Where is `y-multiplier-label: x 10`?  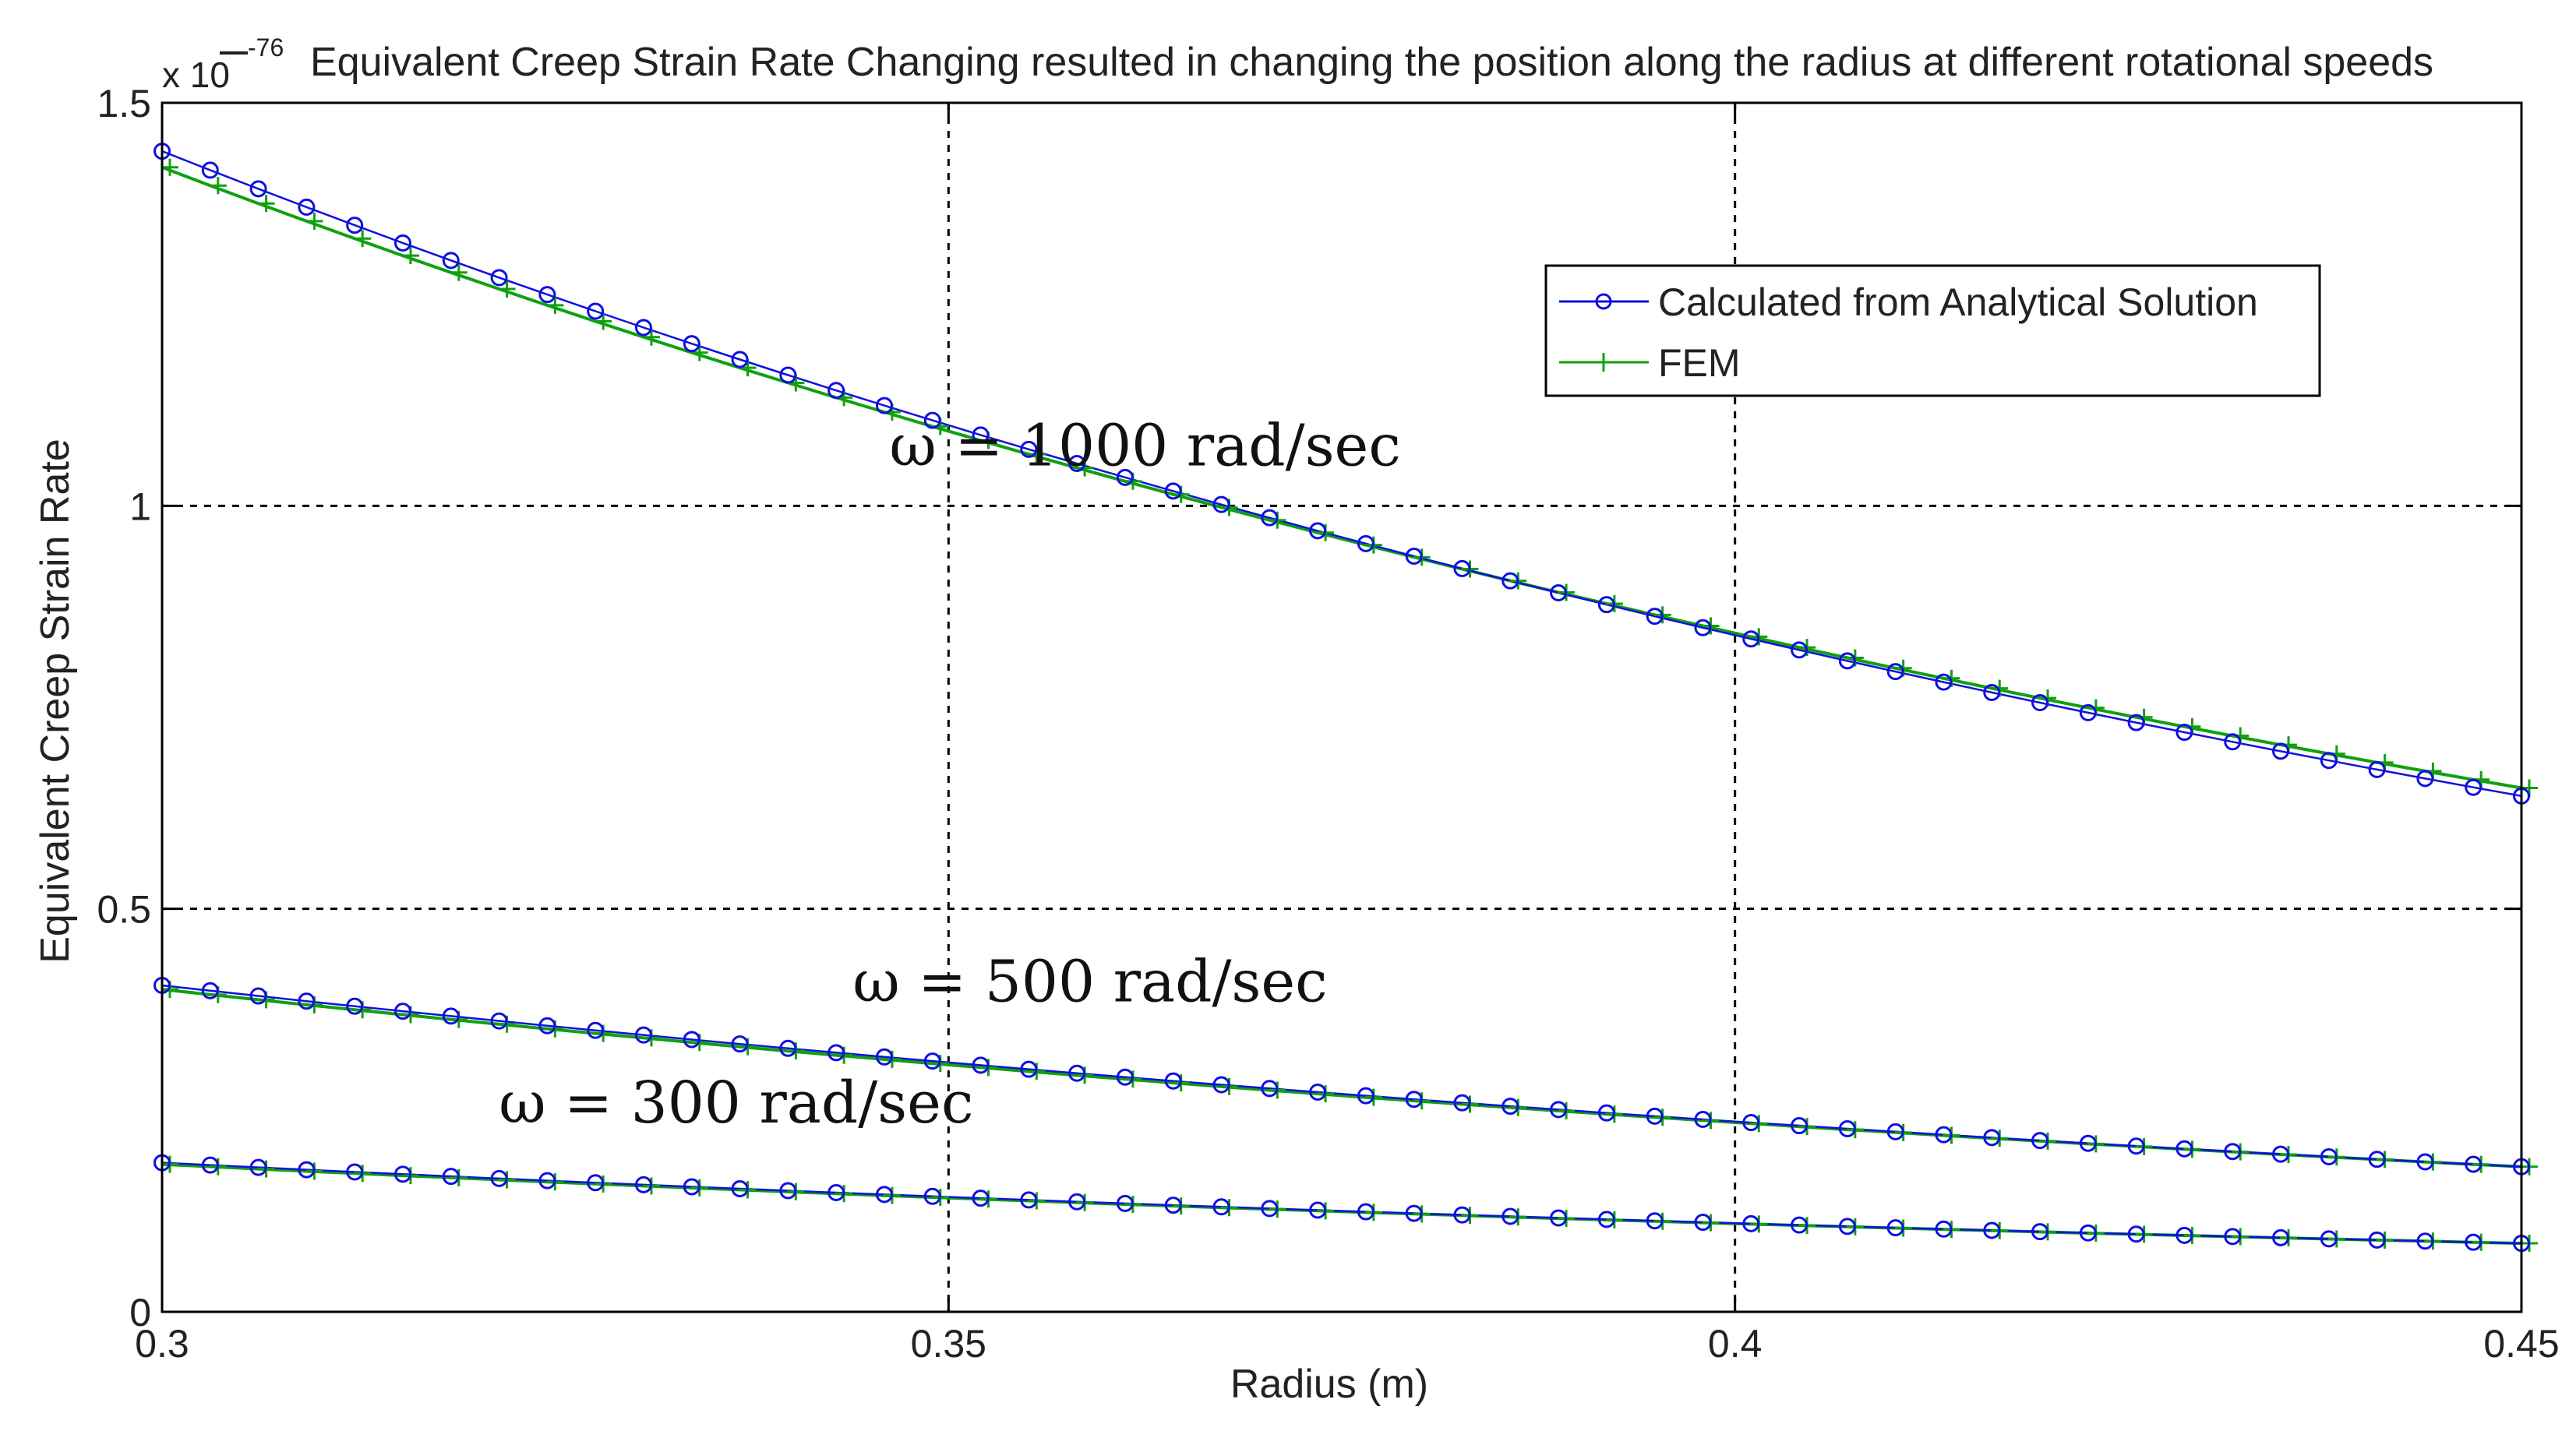 y-multiplier-label: x 10 is located at coordinates (196, 75).